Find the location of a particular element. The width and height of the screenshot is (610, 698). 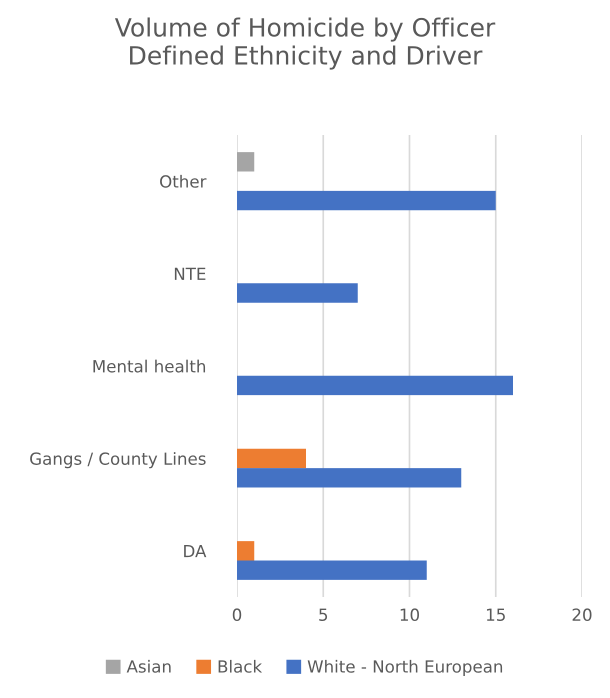

legend-label: Asian is located at coordinates (148, 666).